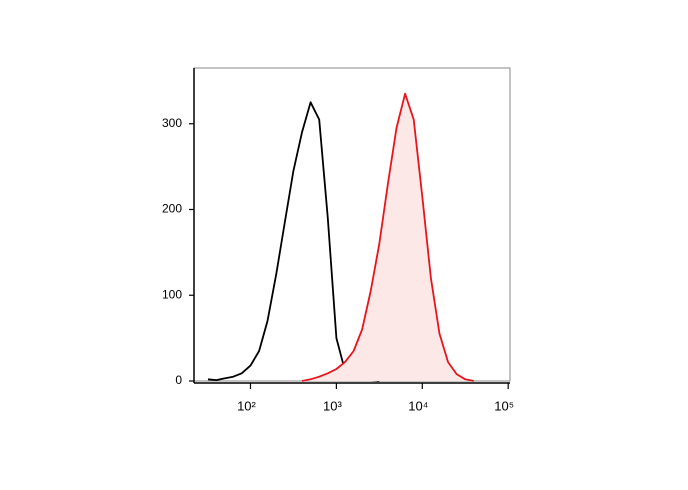  What do you see at coordinates (332, 405) in the screenshot?
I see `x-tick-label: 10³` at bounding box center [332, 405].